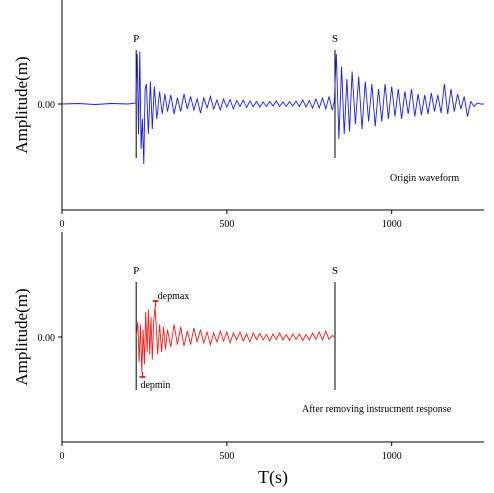  What do you see at coordinates (424, 178) in the screenshot?
I see `panel-annotation: Origin waveform` at bounding box center [424, 178].